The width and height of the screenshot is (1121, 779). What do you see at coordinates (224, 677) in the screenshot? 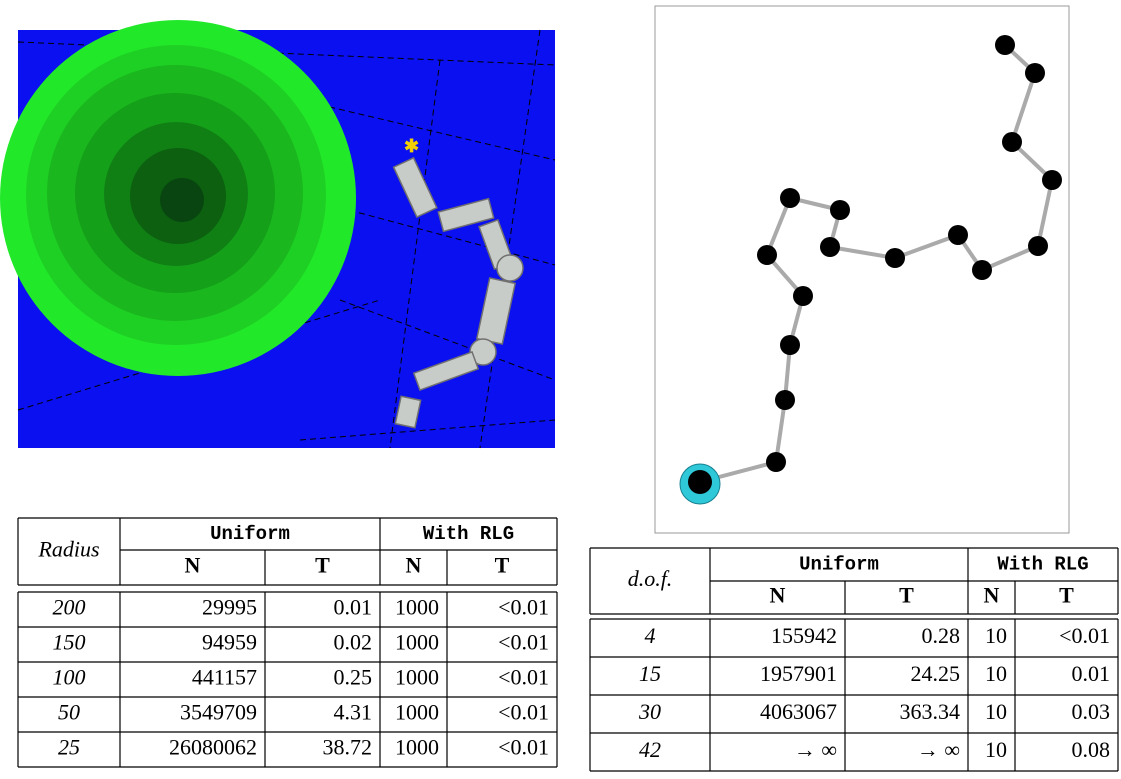
I see `table-cell: 441157` at bounding box center [224, 677].